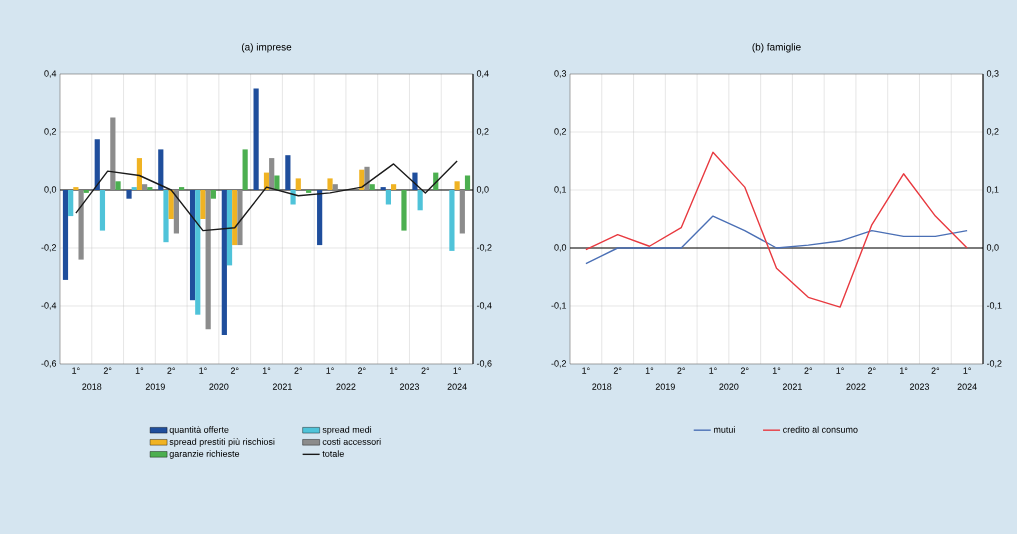  Describe the element at coordinates (346, 386) in the screenshot. I see `text: 2022` at that location.